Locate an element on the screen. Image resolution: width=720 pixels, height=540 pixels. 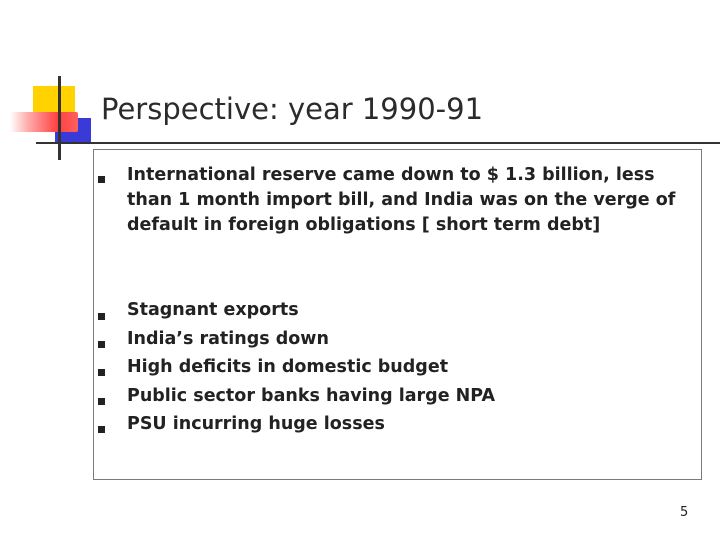
bullet-3-text: India’s ratings down is located at coordinates (228, 339).